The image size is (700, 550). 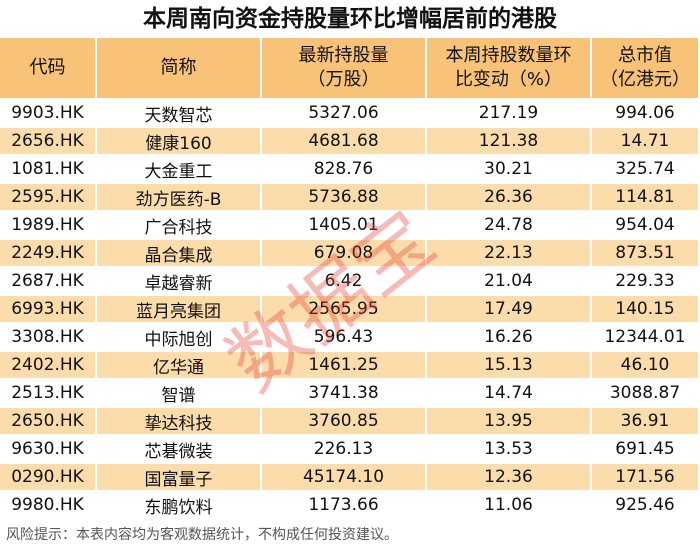 I want to click on cell: 11.06, so click(x=509, y=506).